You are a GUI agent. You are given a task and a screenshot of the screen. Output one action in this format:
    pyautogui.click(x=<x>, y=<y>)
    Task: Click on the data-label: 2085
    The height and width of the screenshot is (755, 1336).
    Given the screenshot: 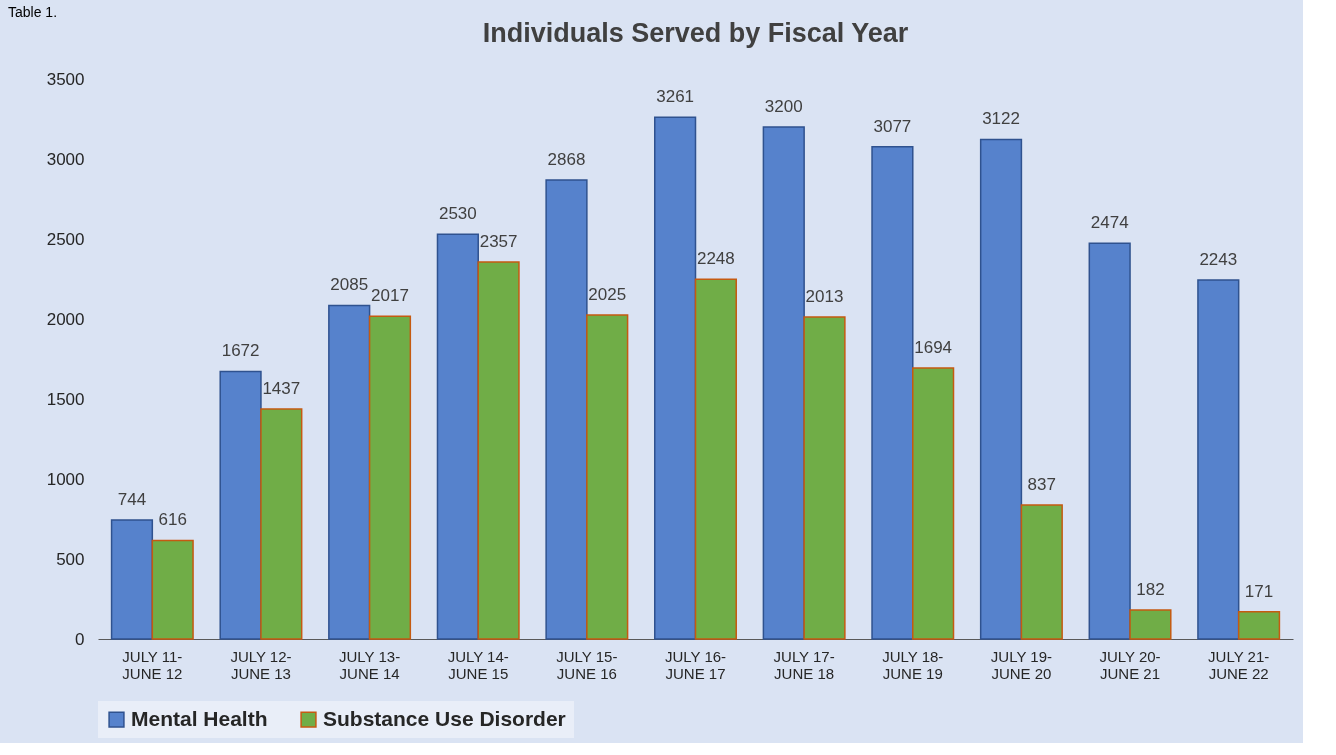 What is the action you would take?
    pyautogui.click(x=349, y=285)
    